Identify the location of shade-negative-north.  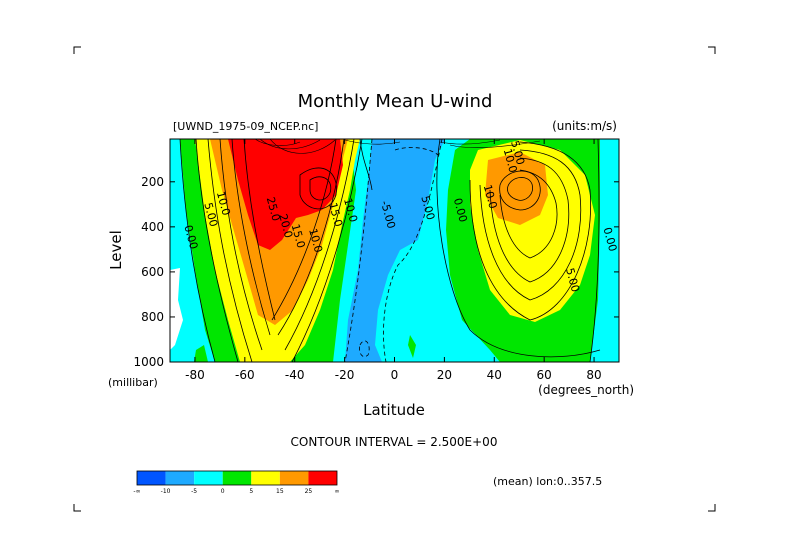
(604, 250).